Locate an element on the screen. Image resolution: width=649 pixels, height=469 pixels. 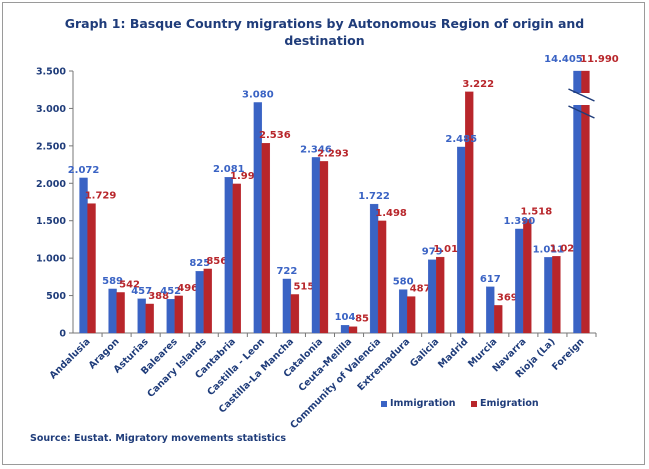
legend-label-immigration: Immigration is located at coordinates (423, 403).